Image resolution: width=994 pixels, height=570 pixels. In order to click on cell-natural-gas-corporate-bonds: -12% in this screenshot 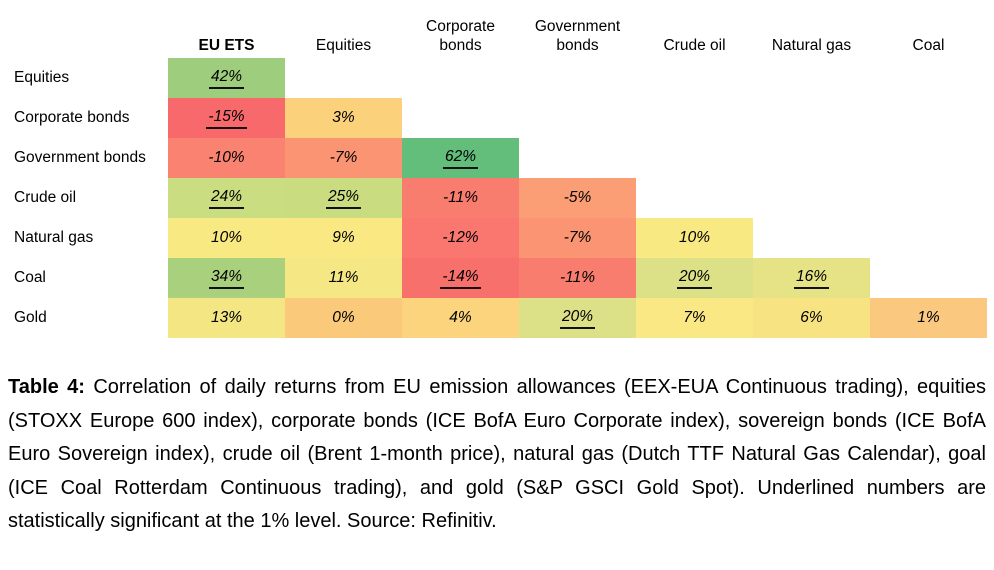, I will do `click(460, 238)`.